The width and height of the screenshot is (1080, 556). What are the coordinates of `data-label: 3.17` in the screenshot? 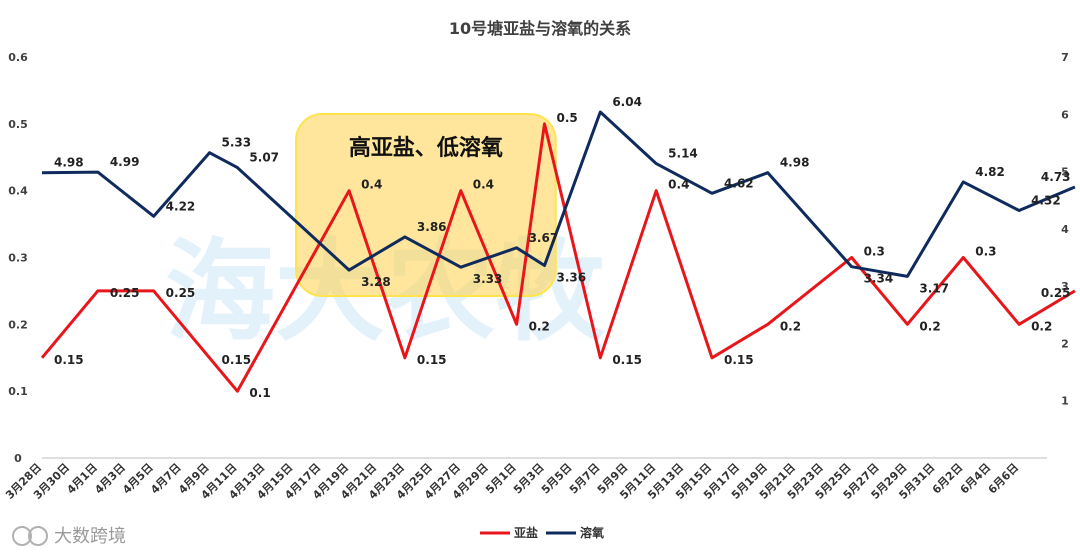 It's located at (934, 288).